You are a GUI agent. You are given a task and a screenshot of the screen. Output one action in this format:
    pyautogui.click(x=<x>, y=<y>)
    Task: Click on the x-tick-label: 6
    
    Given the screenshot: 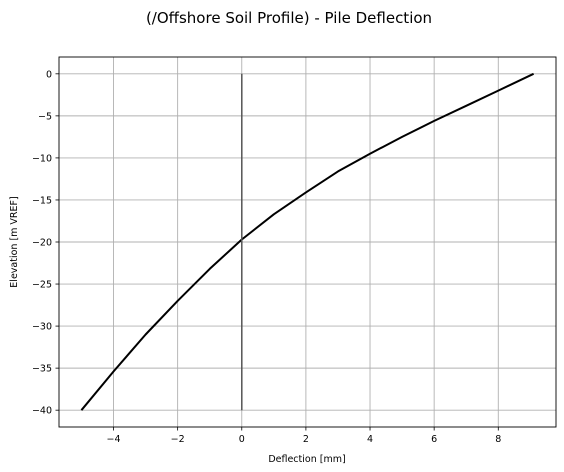 What is the action you would take?
    pyautogui.click(x=434, y=439)
    